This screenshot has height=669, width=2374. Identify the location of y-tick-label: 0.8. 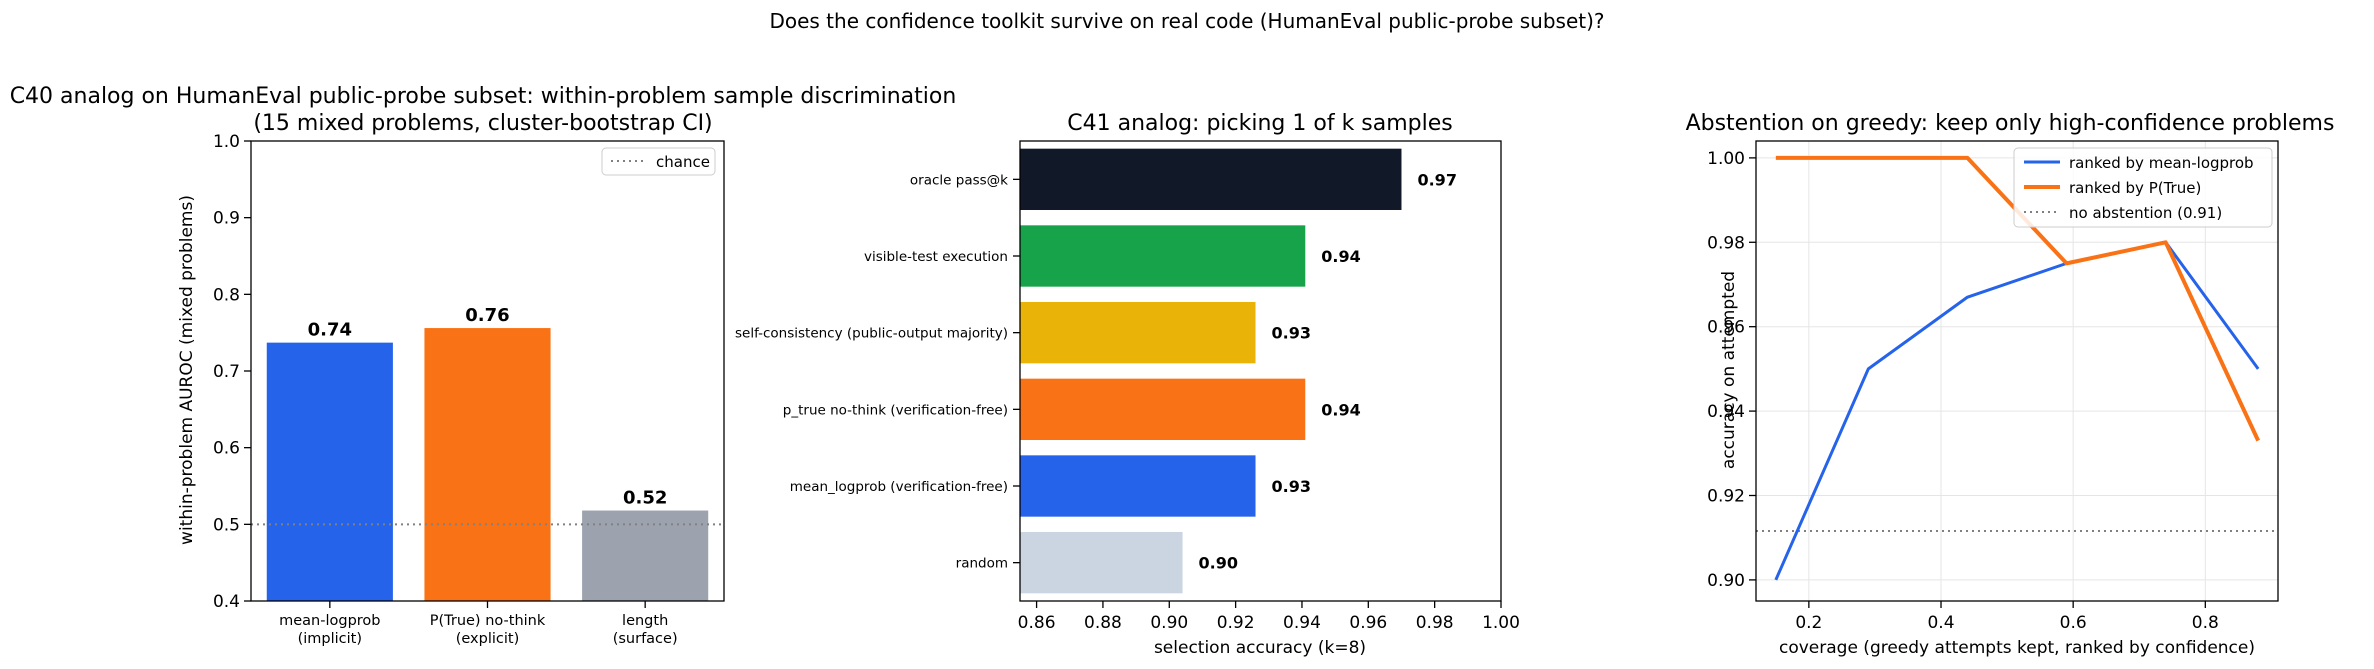
(226, 295).